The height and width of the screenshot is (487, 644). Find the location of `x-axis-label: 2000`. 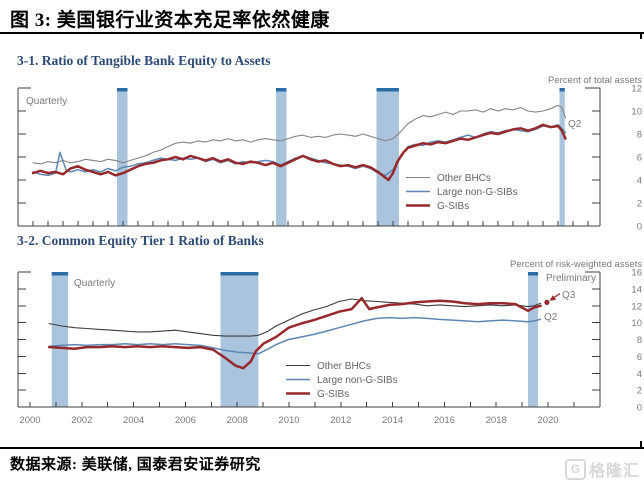

x-axis-label: 2000 is located at coordinates (29, 420).